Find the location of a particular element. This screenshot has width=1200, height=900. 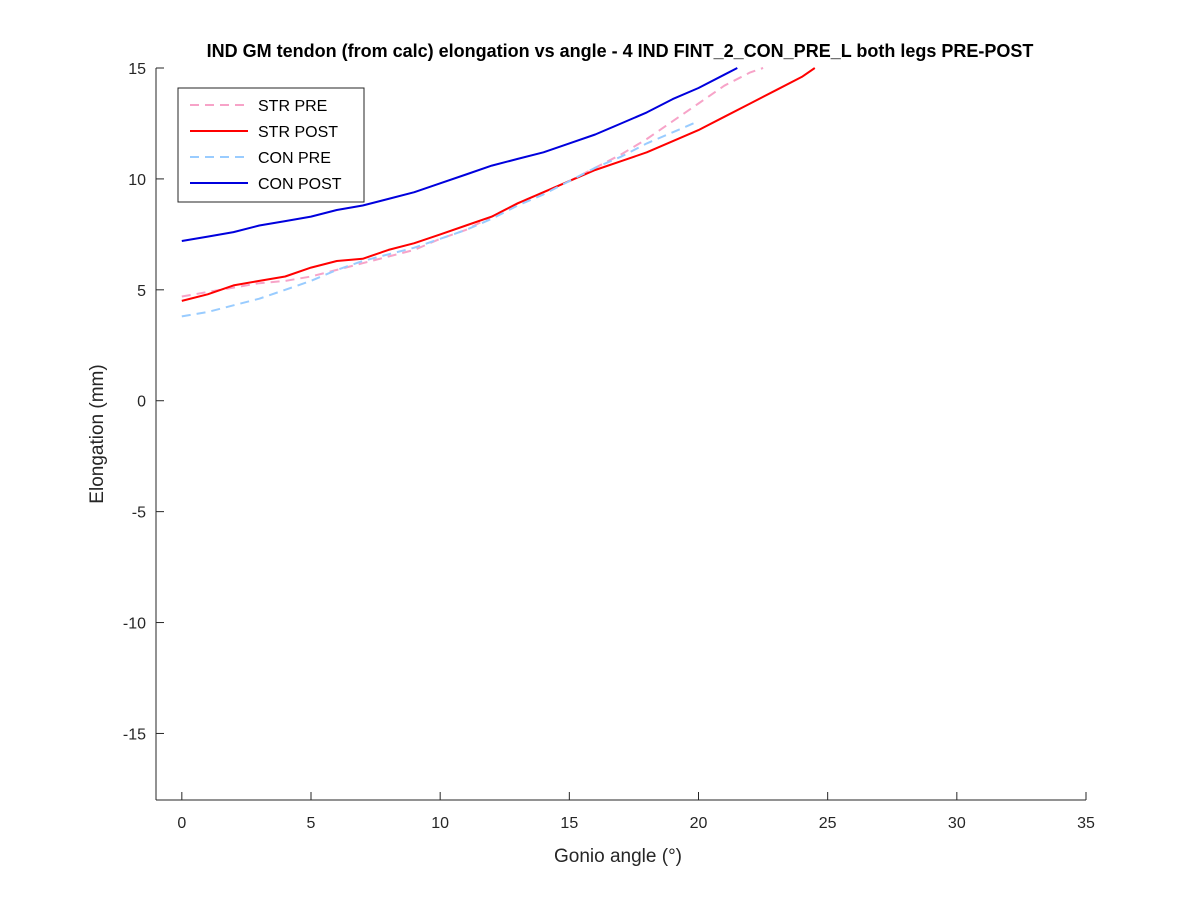

series-line-con-pre is located at coordinates (440, 219).